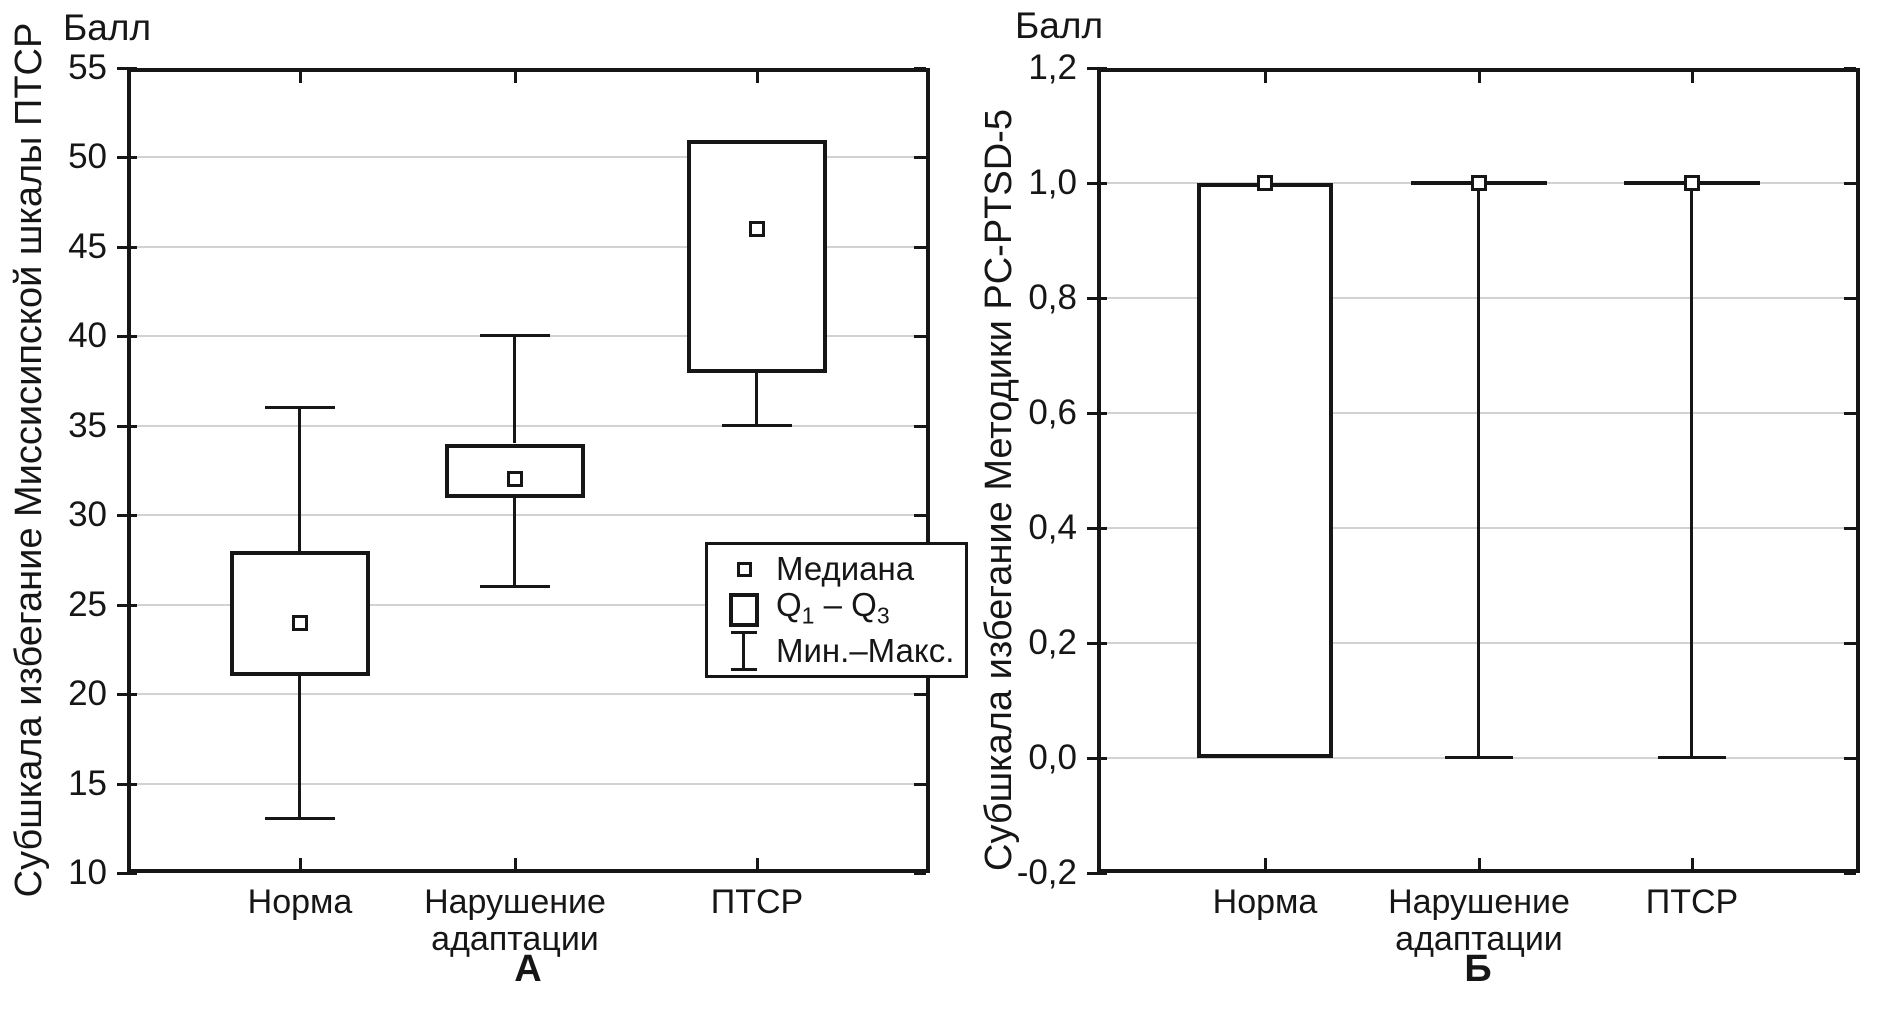 The image size is (1883, 1018). Describe the element at coordinates (845, 569) in the screenshot. I see `legend-label-median: Медиана` at that location.